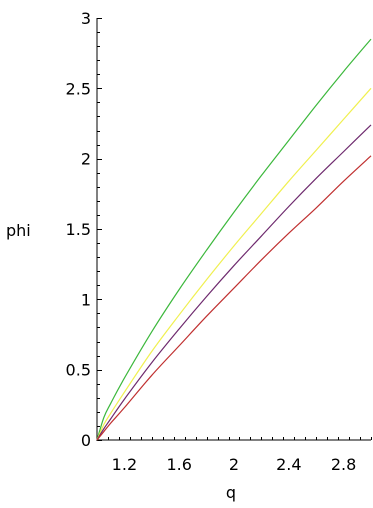  I want to click on x-tick-label: 2.8, so click(343, 464).